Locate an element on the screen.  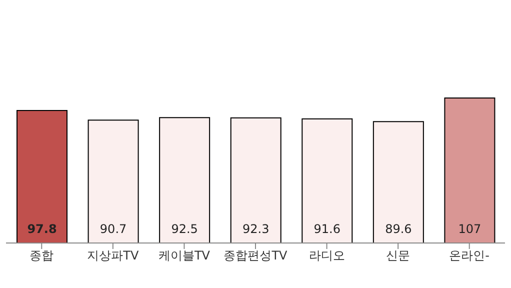
x-tick-label: 온라인- is located at coordinates (469, 255).